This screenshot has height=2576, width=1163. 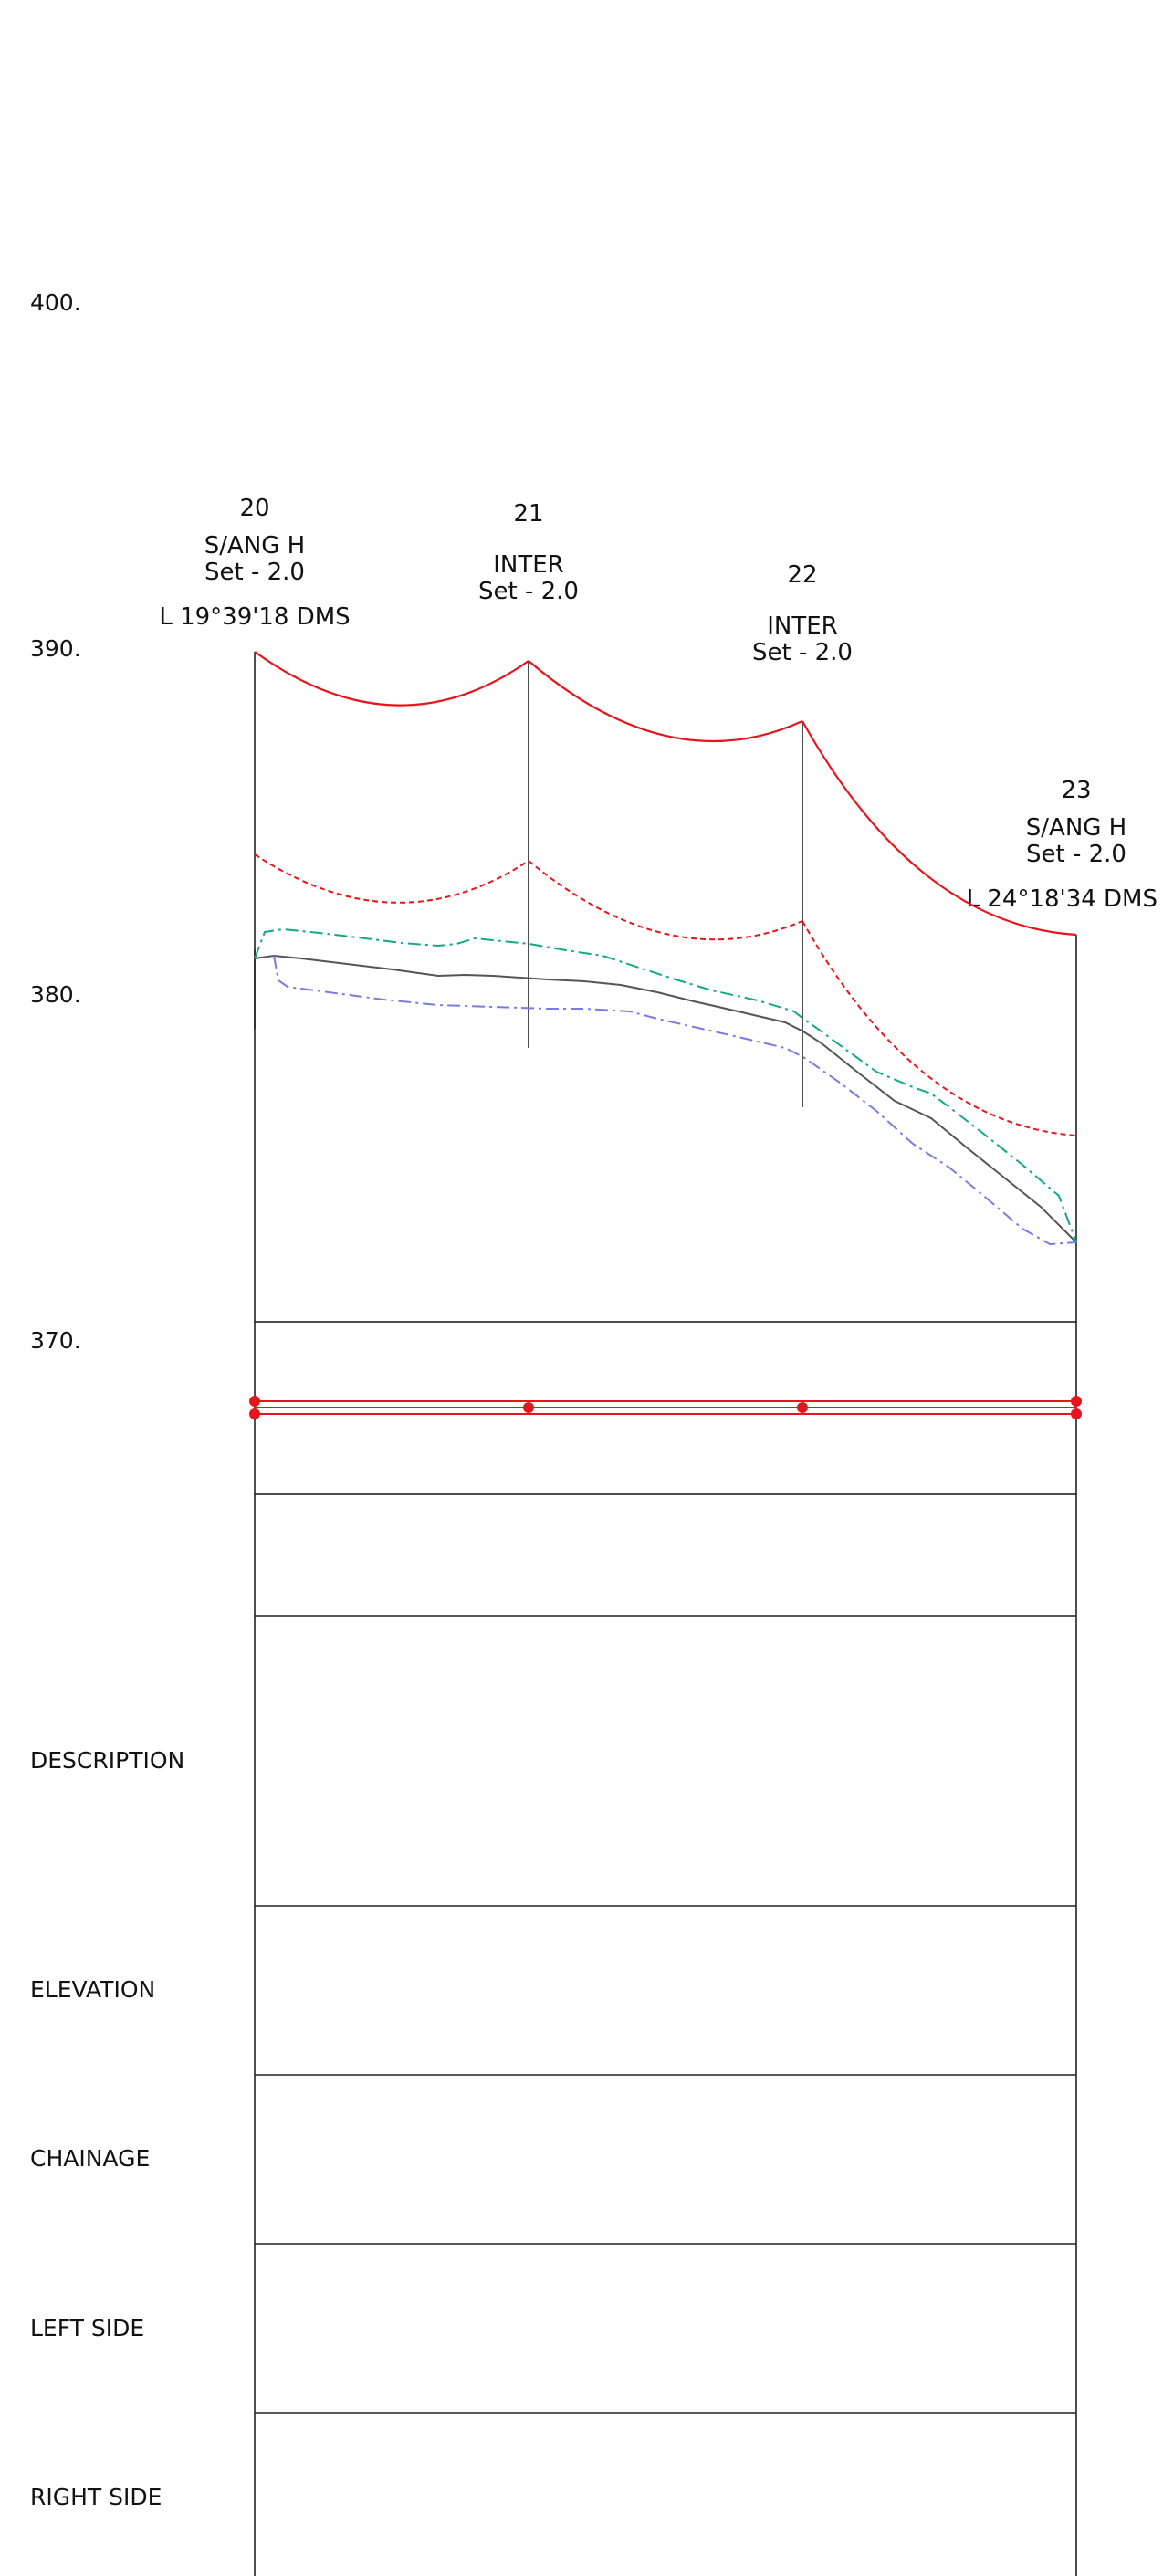 I want to click on pole-angle: L 19°39'18 DMS, so click(x=255, y=617).